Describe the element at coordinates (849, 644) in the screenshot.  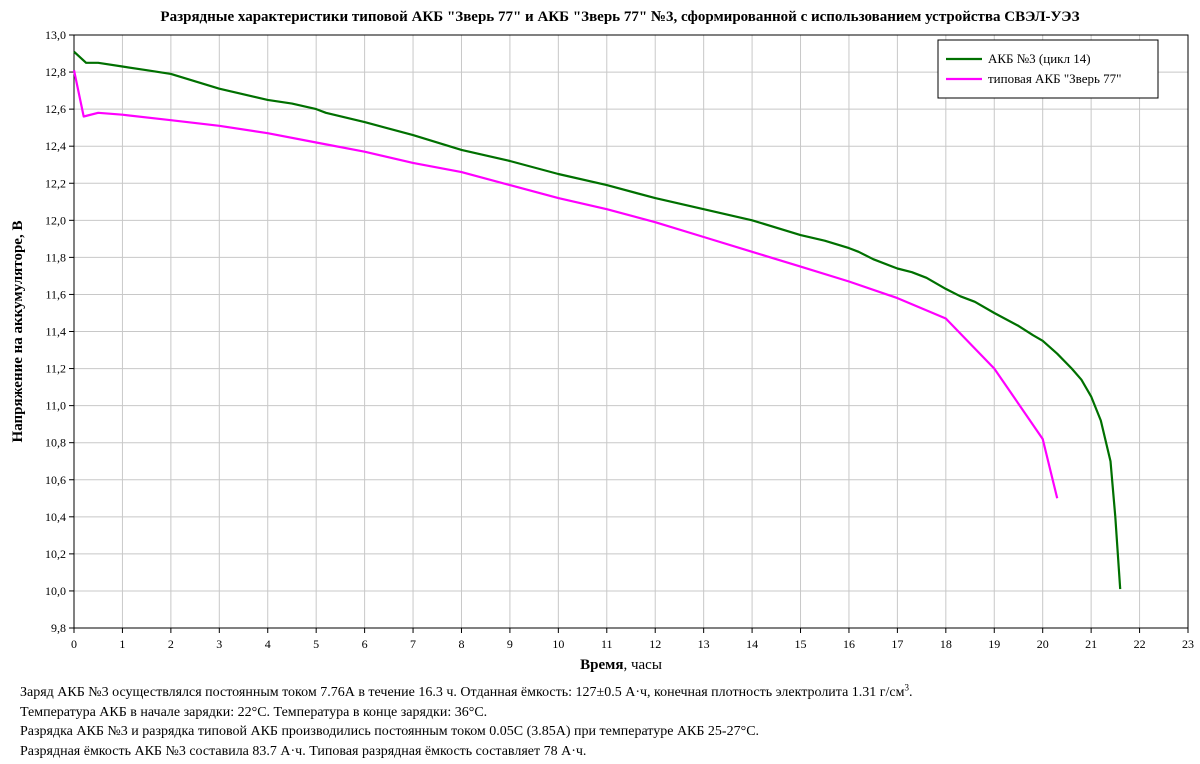
I see `x-tick-label: 16` at that location.